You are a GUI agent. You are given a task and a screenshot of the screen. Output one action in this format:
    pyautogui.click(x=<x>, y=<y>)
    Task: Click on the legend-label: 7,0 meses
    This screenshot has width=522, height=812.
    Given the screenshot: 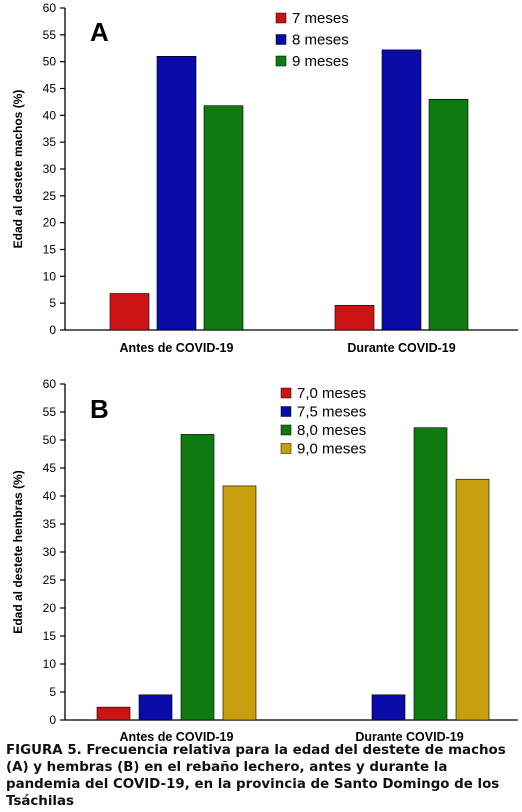 What is the action you would take?
    pyautogui.click(x=331, y=393)
    